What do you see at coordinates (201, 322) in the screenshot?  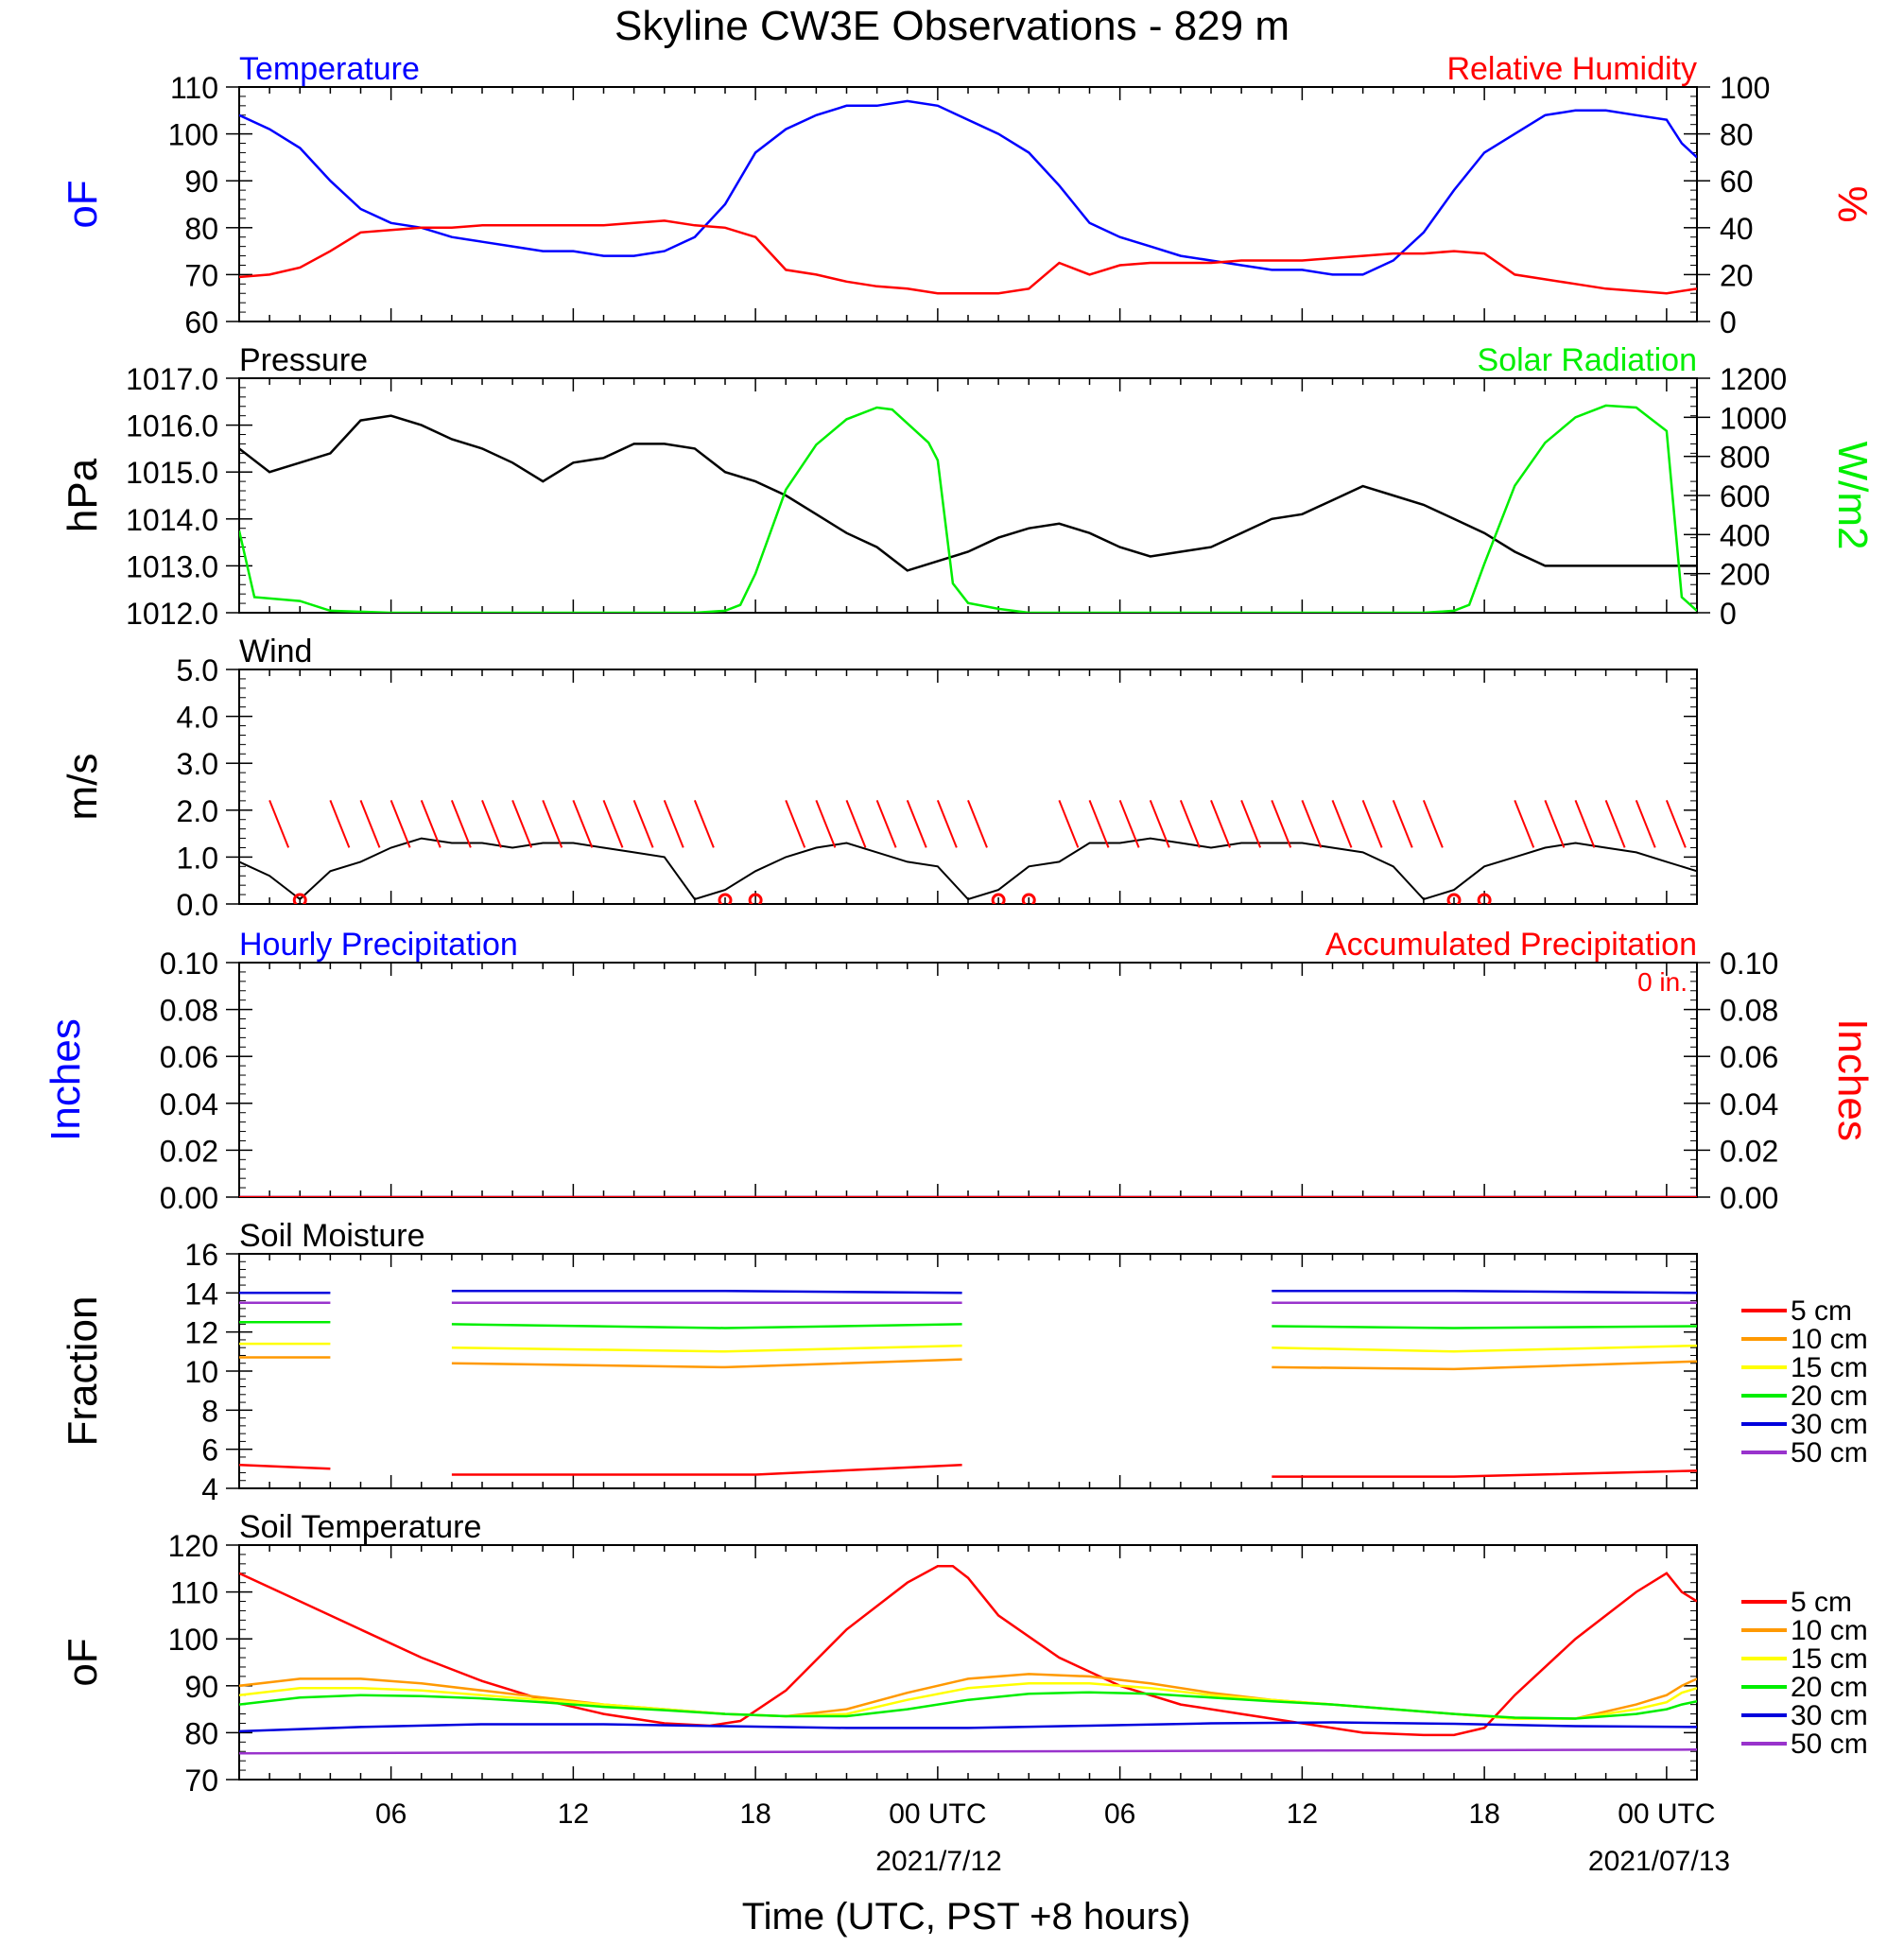 I see `y-tick-label-left: 60` at bounding box center [201, 322].